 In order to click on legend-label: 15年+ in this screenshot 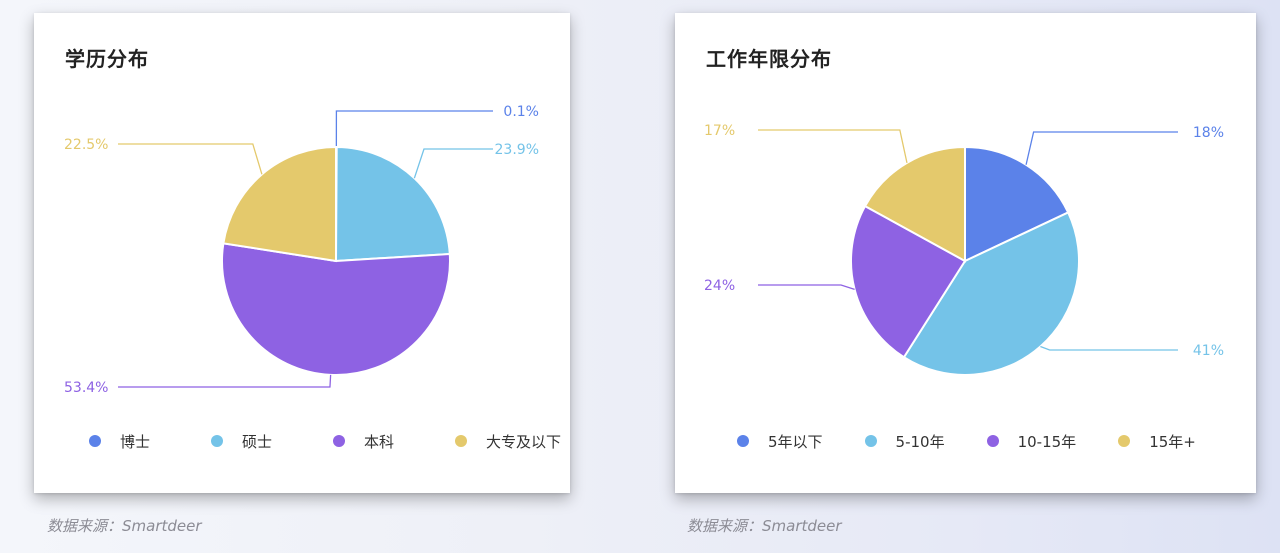, I will do `click(1172, 441)`.